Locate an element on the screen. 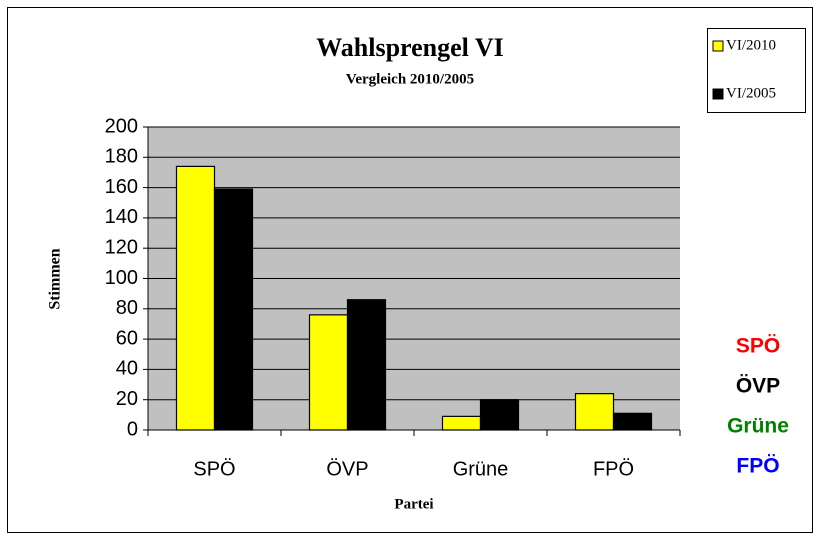 This screenshot has height=540, width=819. x-tick-label: Grüne is located at coordinates (481, 469).